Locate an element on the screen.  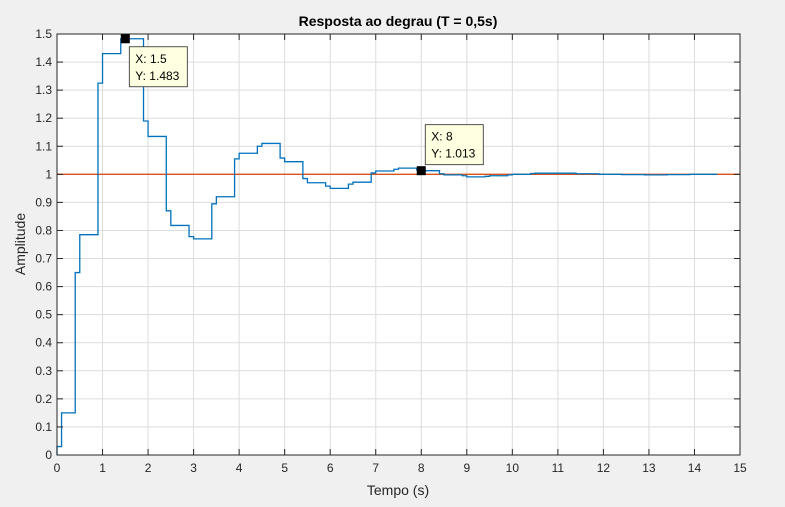
x-tick-label: 5 is located at coordinates (284, 468).